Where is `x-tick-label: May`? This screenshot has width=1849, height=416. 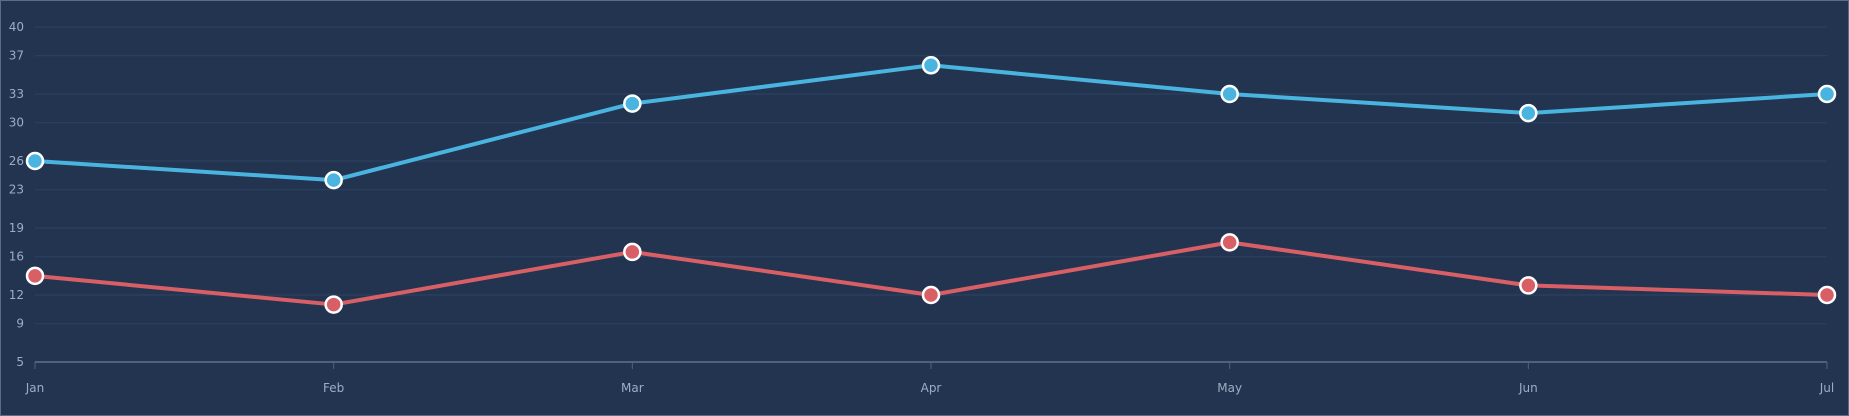 x-tick-label: May is located at coordinates (1229, 388).